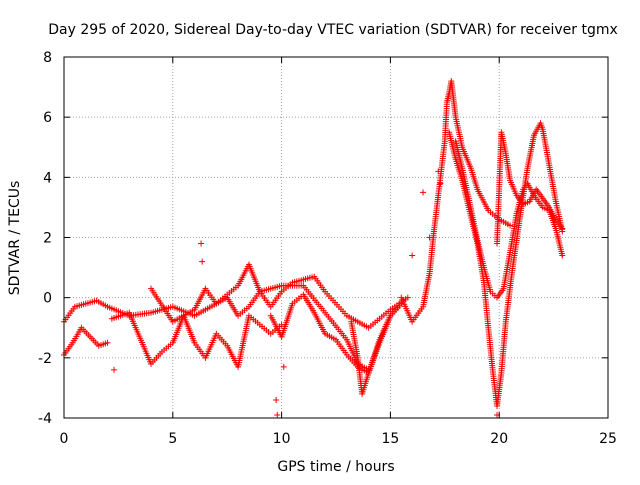 This screenshot has width=640, height=485. Describe the element at coordinates (172, 439) in the screenshot. I see `x-tick-label: 5` at that location.